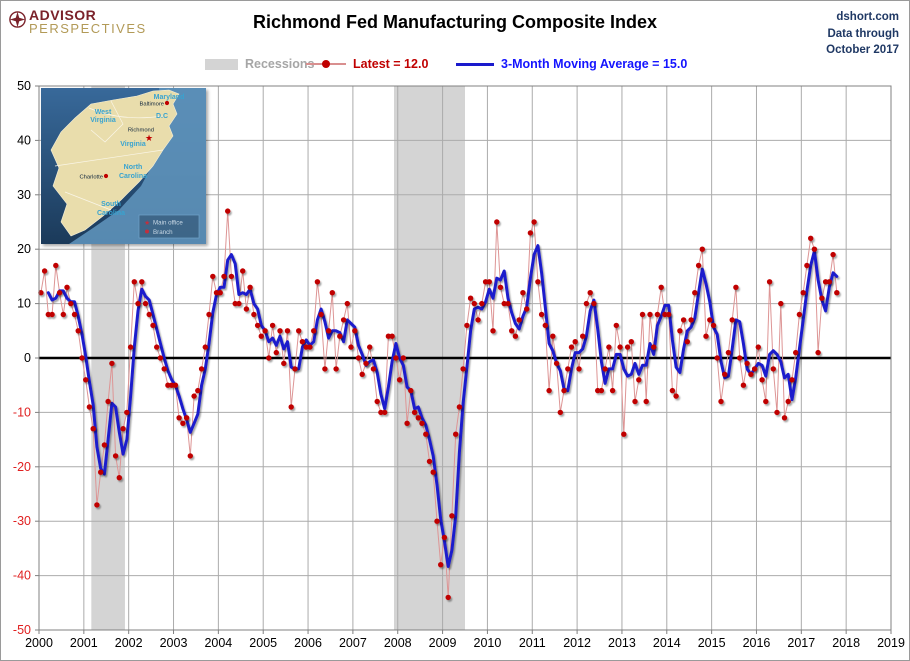 Image resolution: width=910 pixels, height=661 pixels. Describe the element at coordinates (846, 643) in the screenshot. I see `x-axis-label: 2018` at that location.